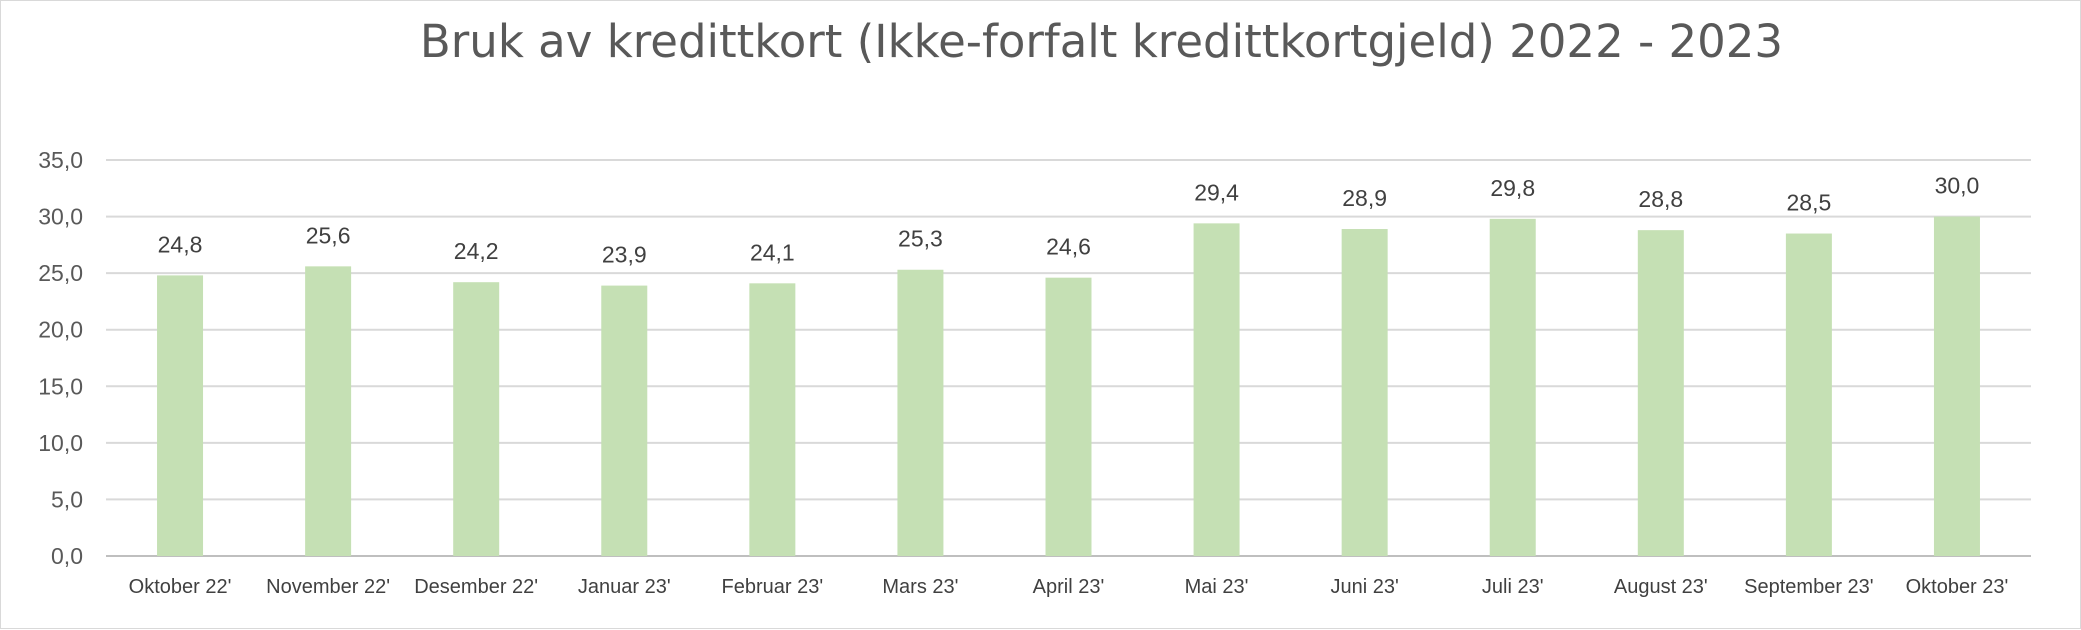  Describe the element at coordinates (60, 160) in the screenshot. I see `y-tick-label: 35,0` at that location.